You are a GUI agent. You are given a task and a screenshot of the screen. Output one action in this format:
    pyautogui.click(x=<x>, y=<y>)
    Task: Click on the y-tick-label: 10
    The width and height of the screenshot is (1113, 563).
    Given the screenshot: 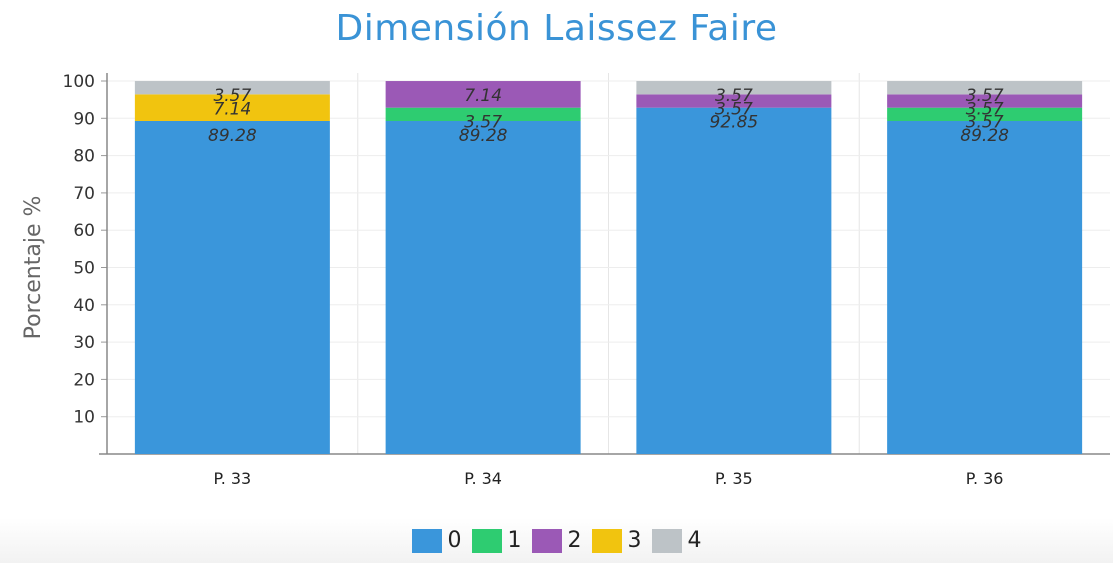 What is the action you would take?
    pyautogui.click(x=84, y=418)
    